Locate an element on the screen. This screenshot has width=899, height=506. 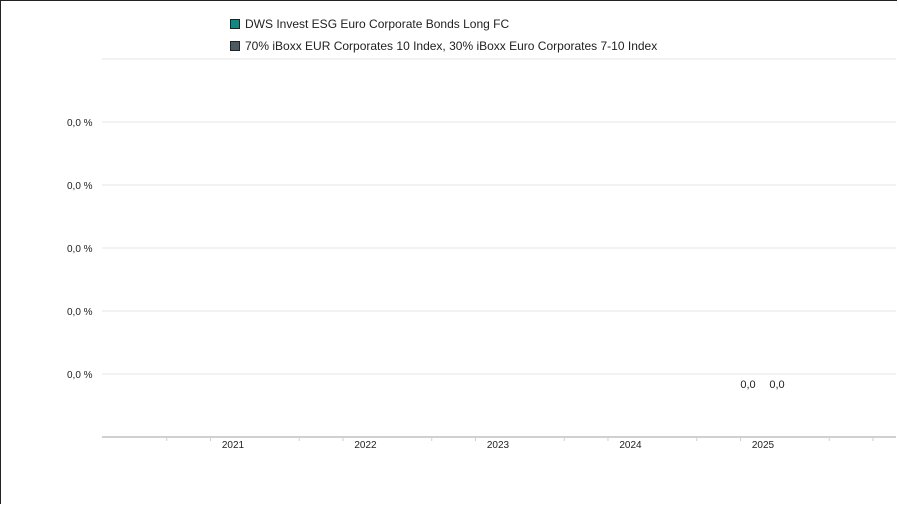
x-tick-label: 2022 is located at coordinates (365, 445).